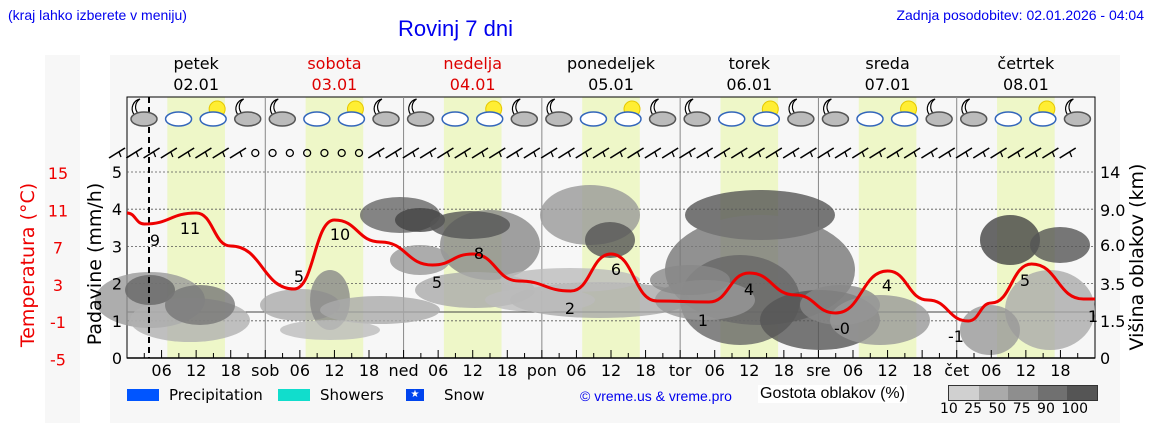 The height and width of the screenshot is (443, 1152). Describe the element at coordinates (28, 265) in the screenshot. I see `temperature-axis-label: Temperatura (°C)` at that location.